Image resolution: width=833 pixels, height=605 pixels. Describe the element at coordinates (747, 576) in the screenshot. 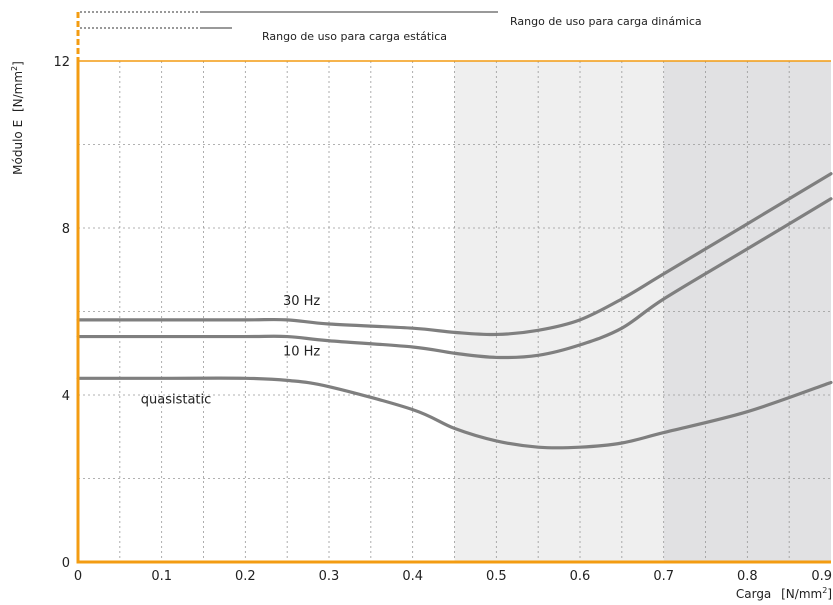

I see `x-tick-label: 0.8` at that location.